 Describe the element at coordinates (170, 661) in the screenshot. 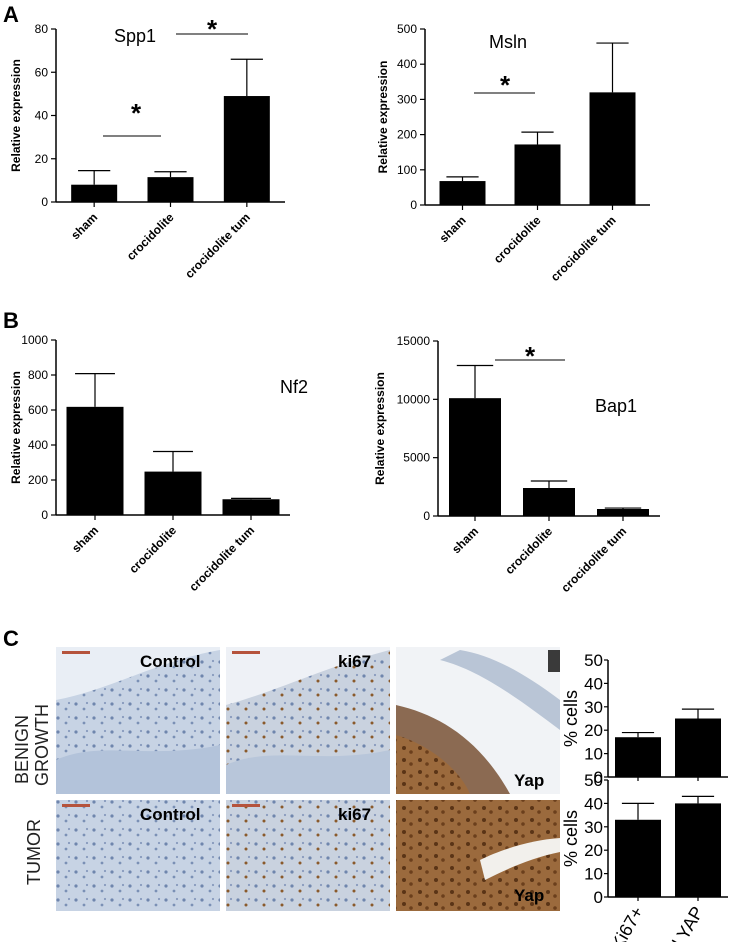

I see `label-benign-control: Control` at that location.